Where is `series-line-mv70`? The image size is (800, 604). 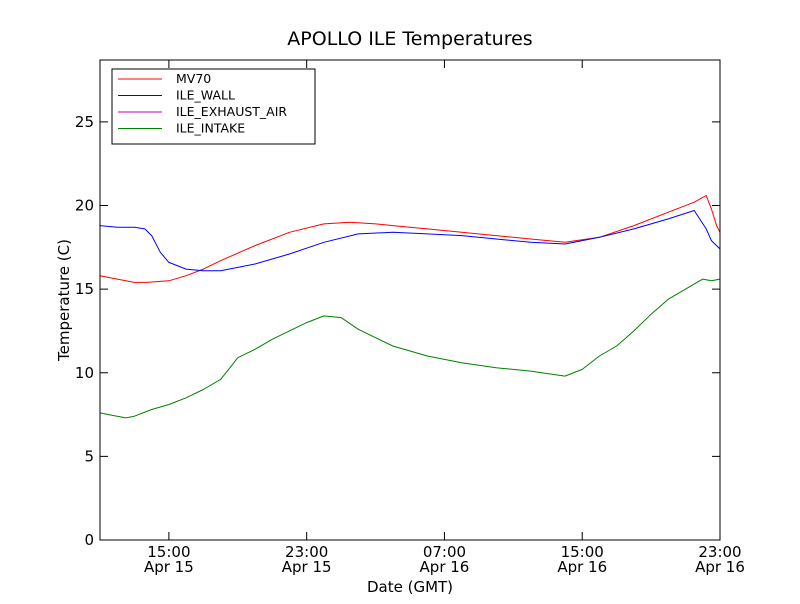 series-line-mv70 is located at coordinates (410, 239).